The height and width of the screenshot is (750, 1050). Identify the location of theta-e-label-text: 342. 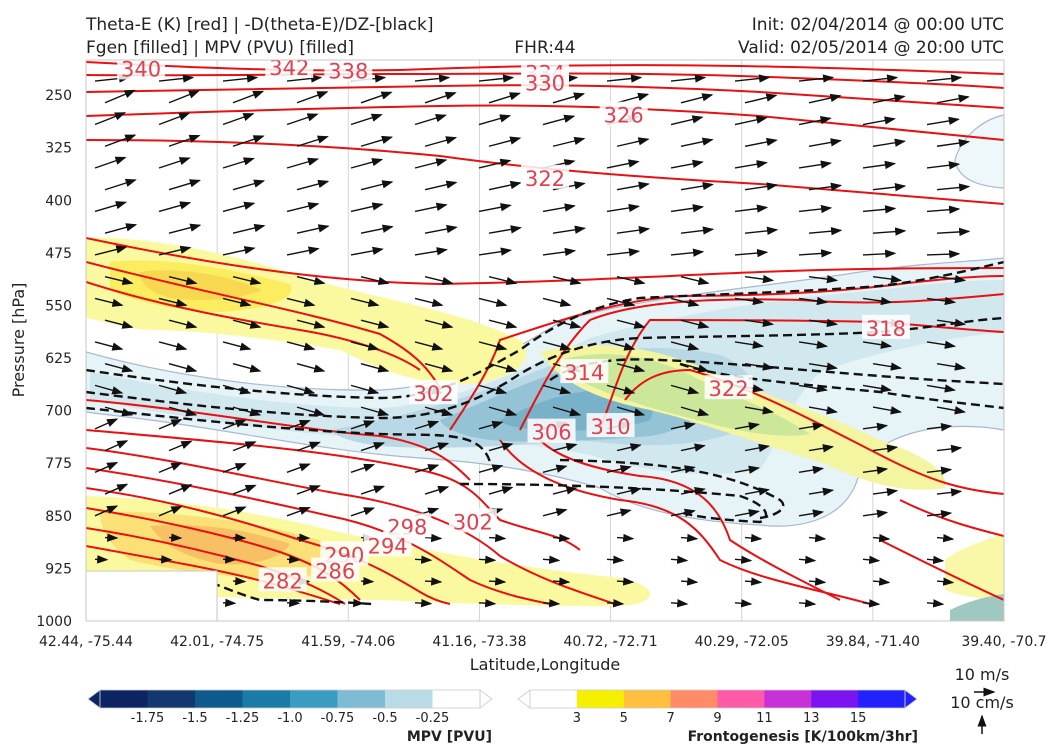
(289, 68).